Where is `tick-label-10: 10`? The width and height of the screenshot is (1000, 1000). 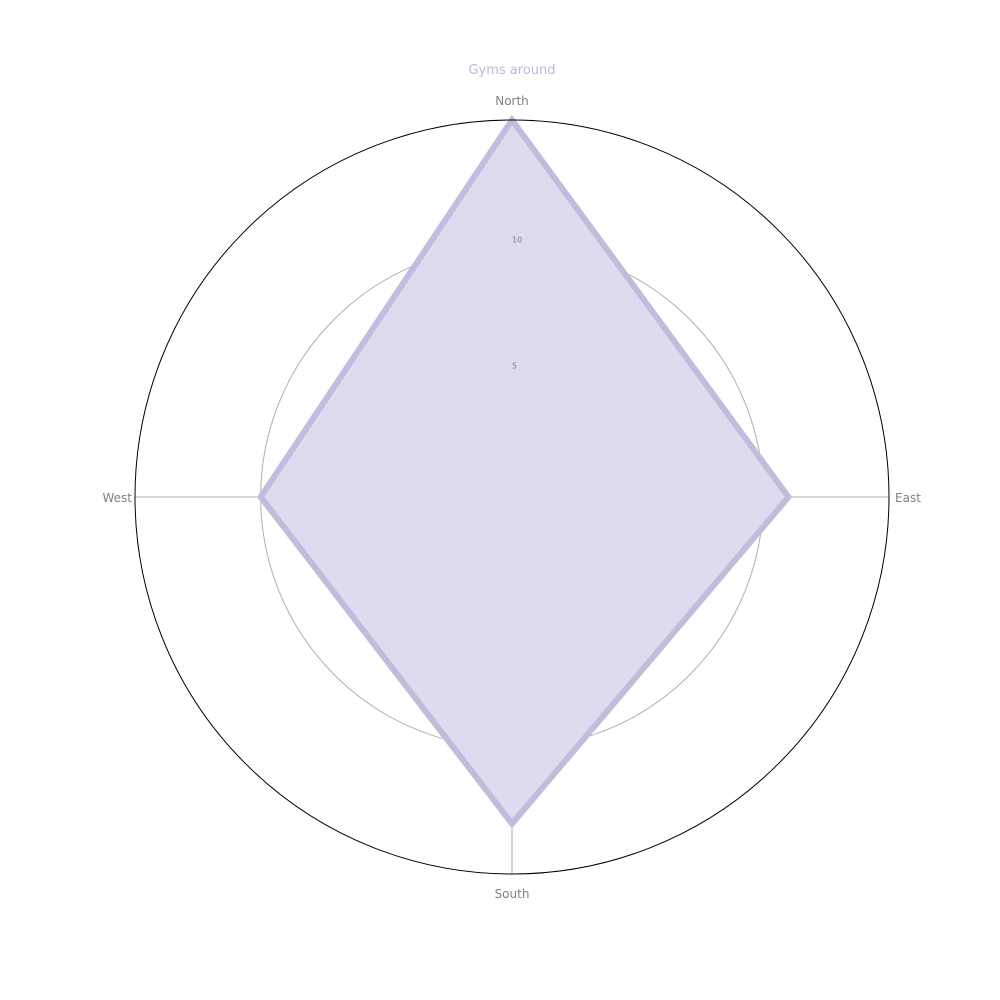 tick-label-10: 10 is located at coordinates (517, 240).